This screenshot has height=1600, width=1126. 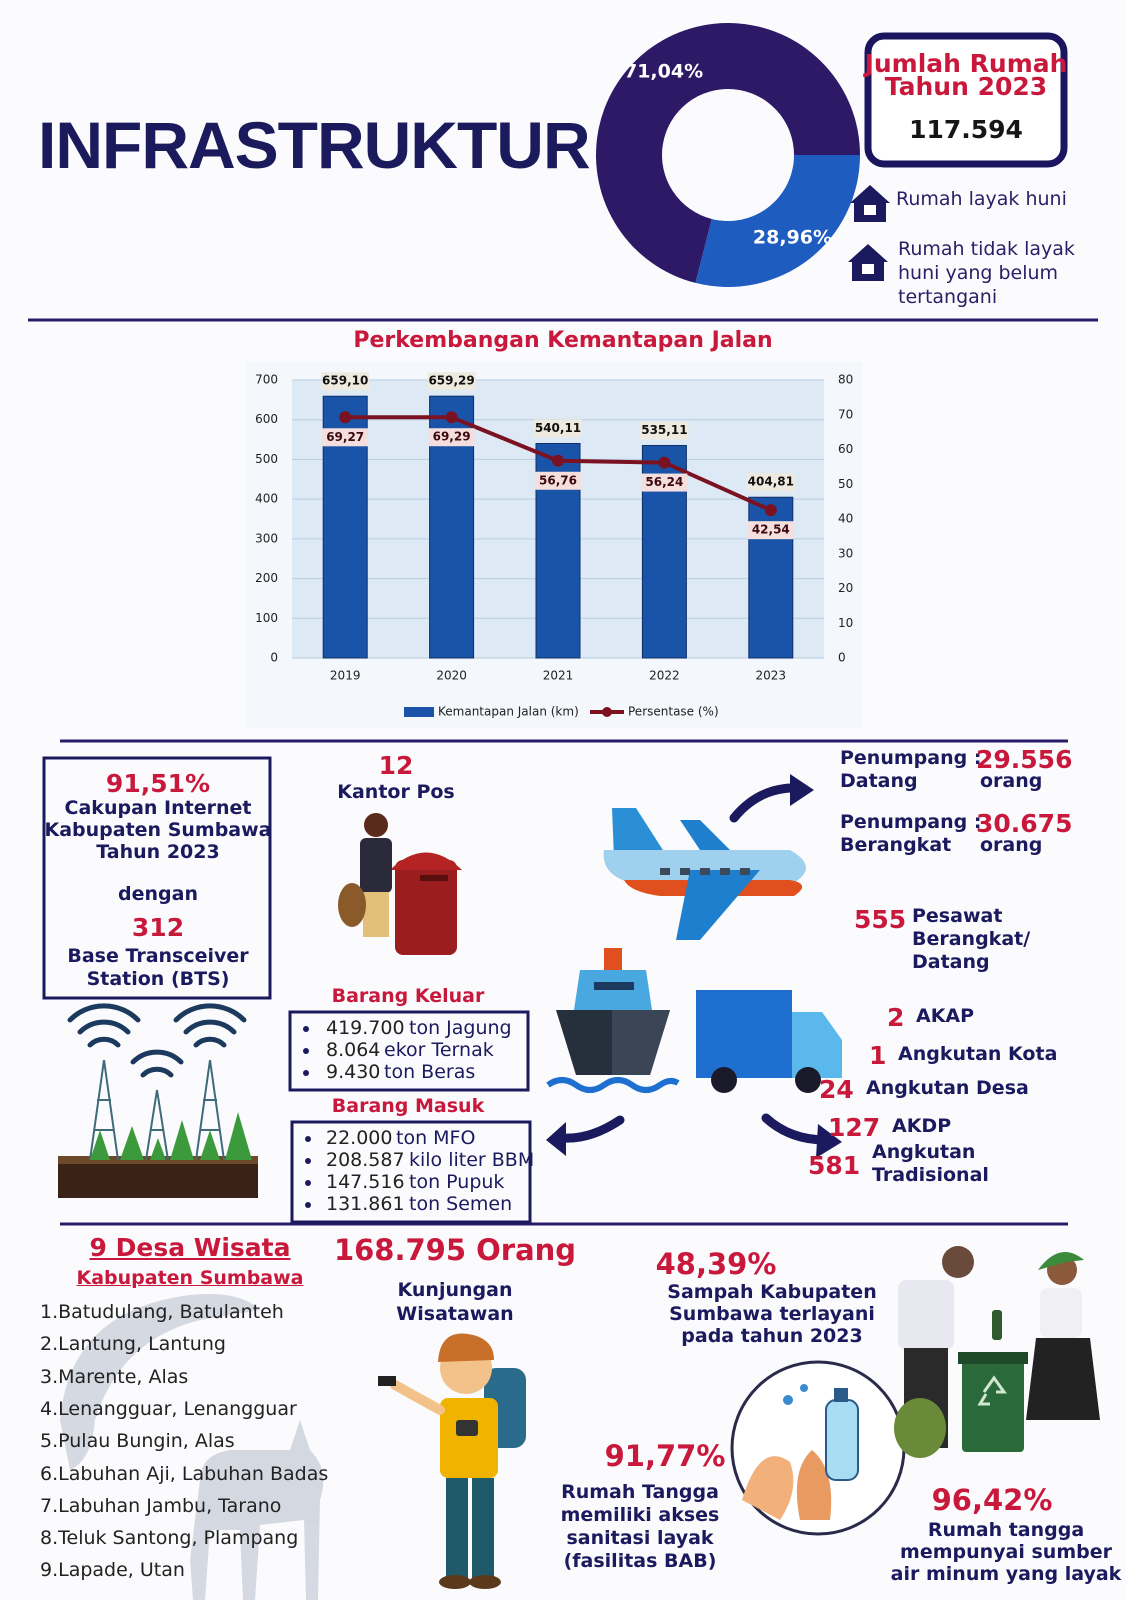 I want to click on bar-value-label: 659,10, so click(x=345, y=381).